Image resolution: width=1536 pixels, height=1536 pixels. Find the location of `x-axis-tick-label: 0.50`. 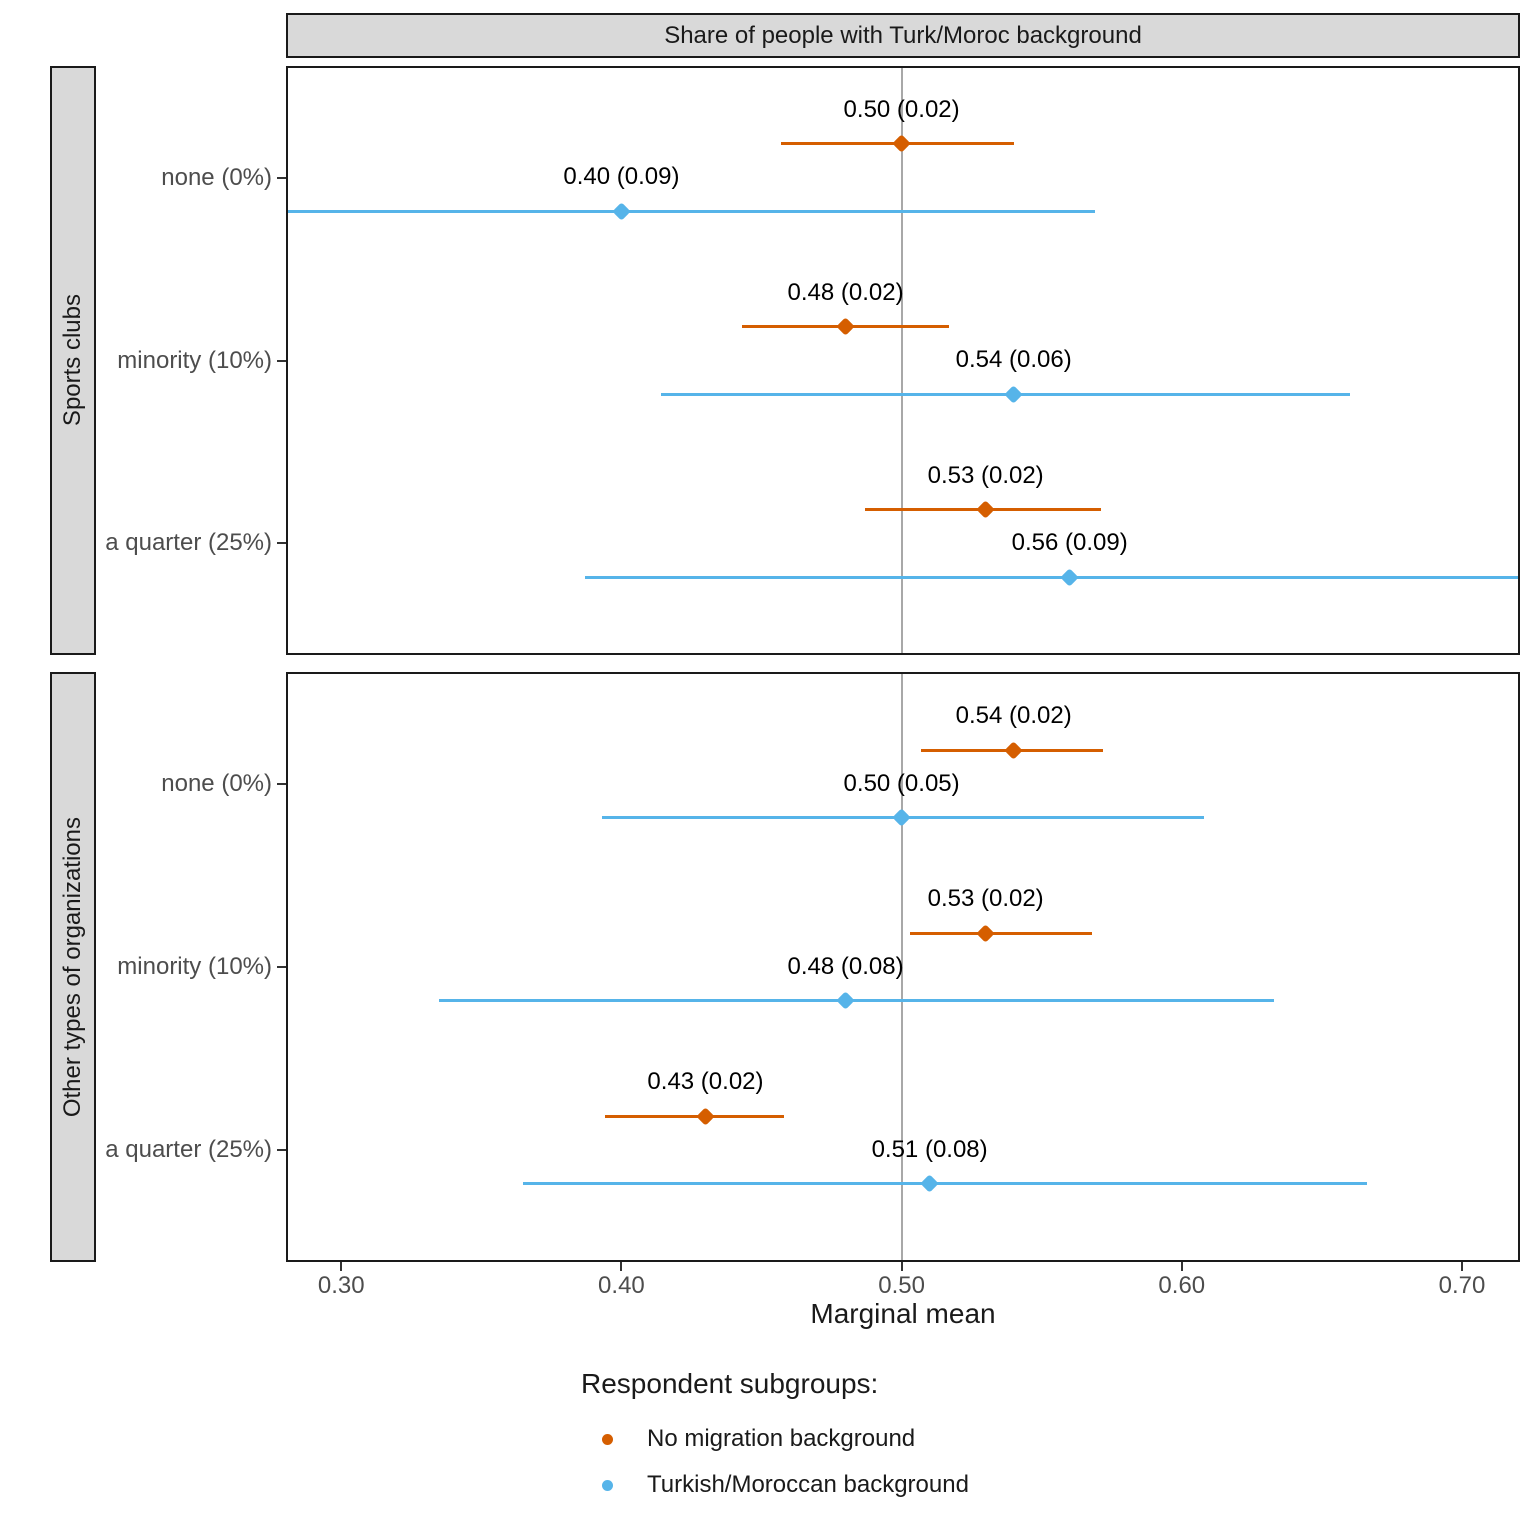

x-axis-tick-label: 0.50 is located at coordinates (901, 1285).